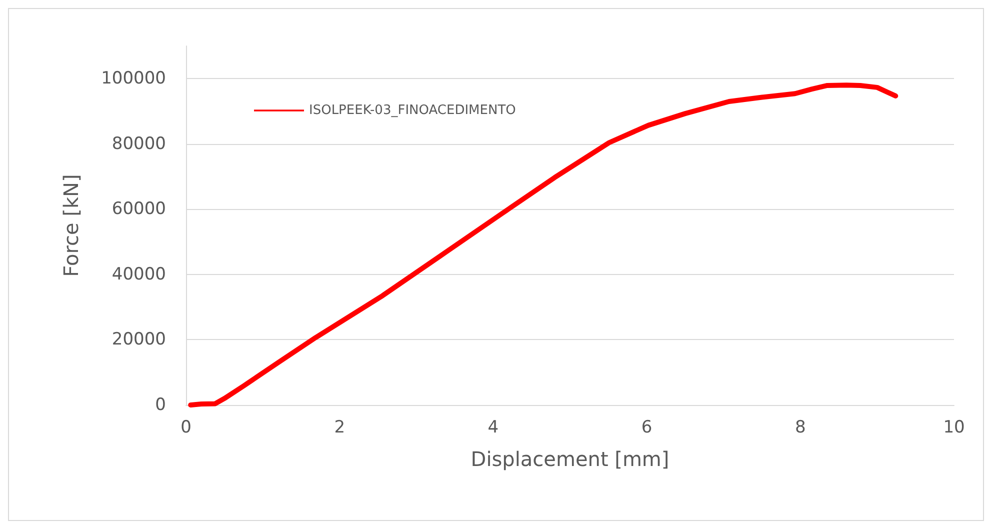 The image size is (992, 529). I want to click on y-tick-label: 100000, so click(133, 78).